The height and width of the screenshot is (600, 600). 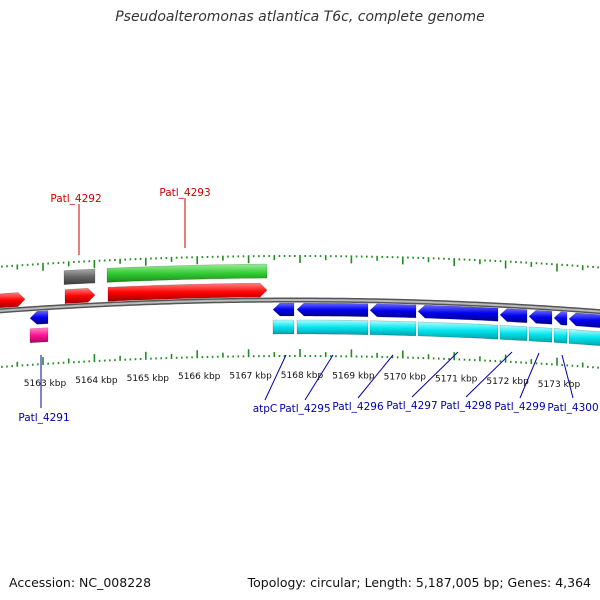 I want to click on inner-tick-marks, so click(x=300, y=359).